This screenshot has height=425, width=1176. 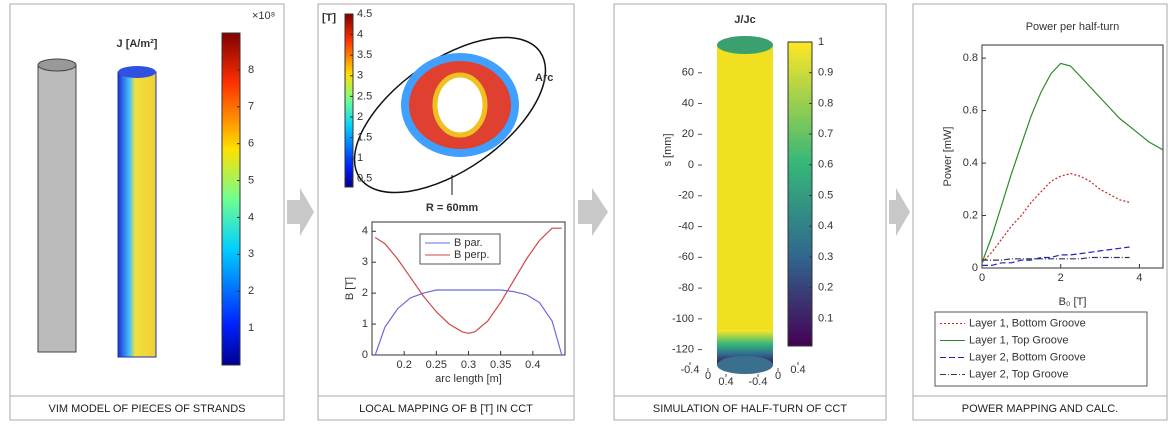 What do you see at coordinates (825, 103) in the screenshot?
I see `colorbar-tick-label: 0.8` at bounding box center [825, 103].